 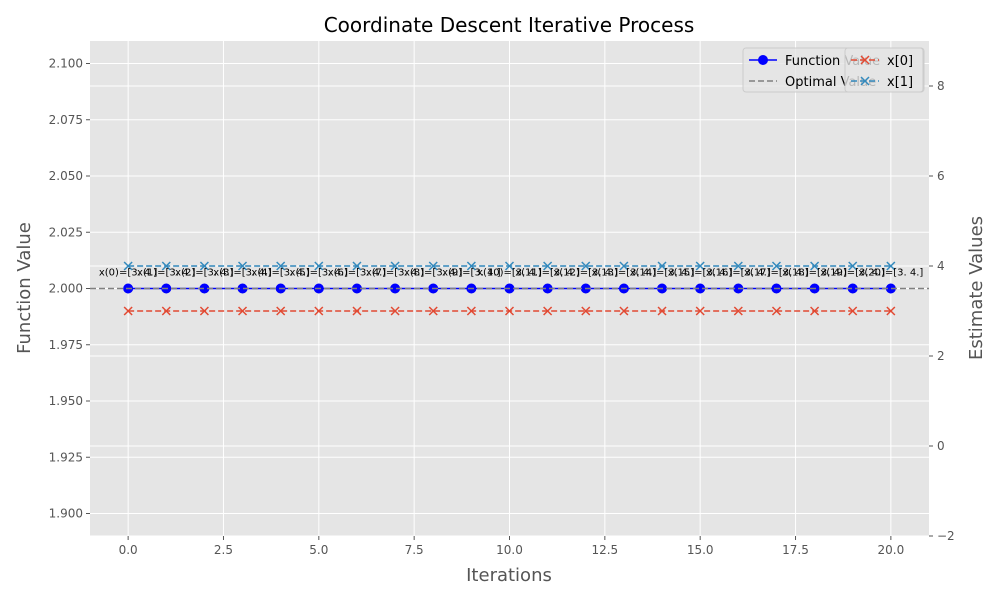 I want to click on x-tick-label: 20.0, so click(x=891, y=550).